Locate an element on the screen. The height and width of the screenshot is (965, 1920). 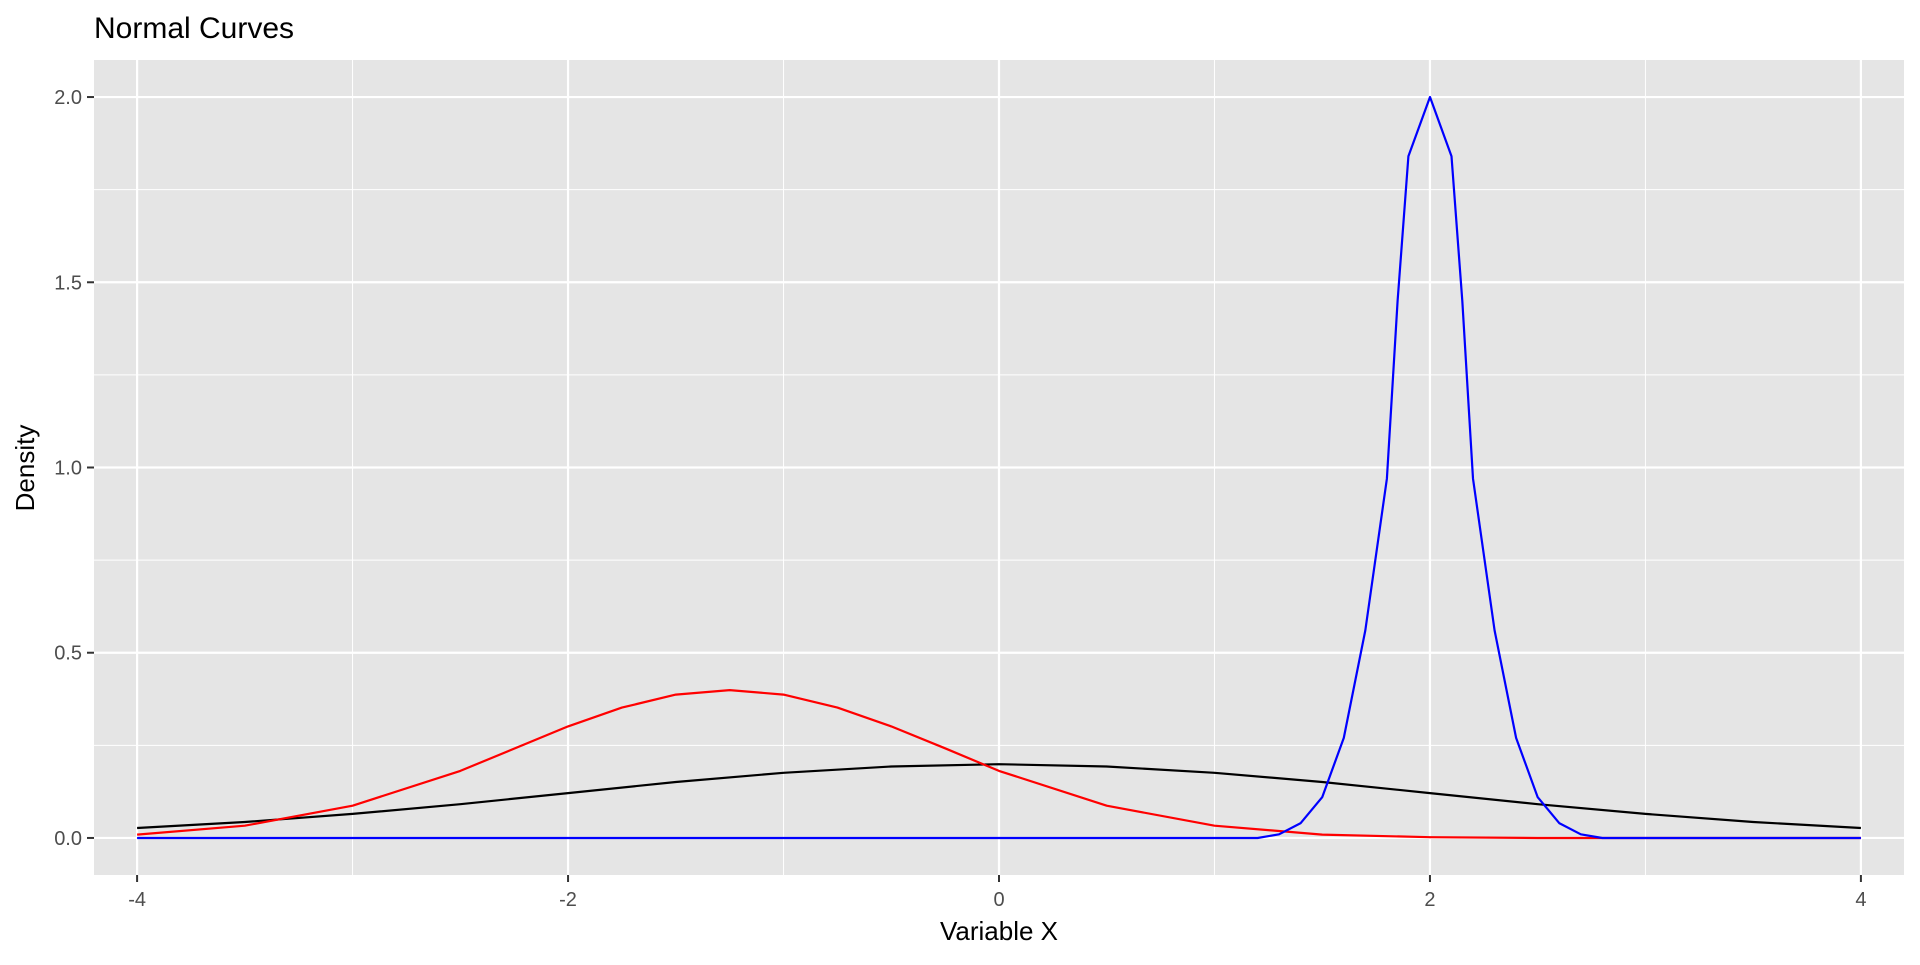
y-axis-title: Density is located at coordinates (25, 468).